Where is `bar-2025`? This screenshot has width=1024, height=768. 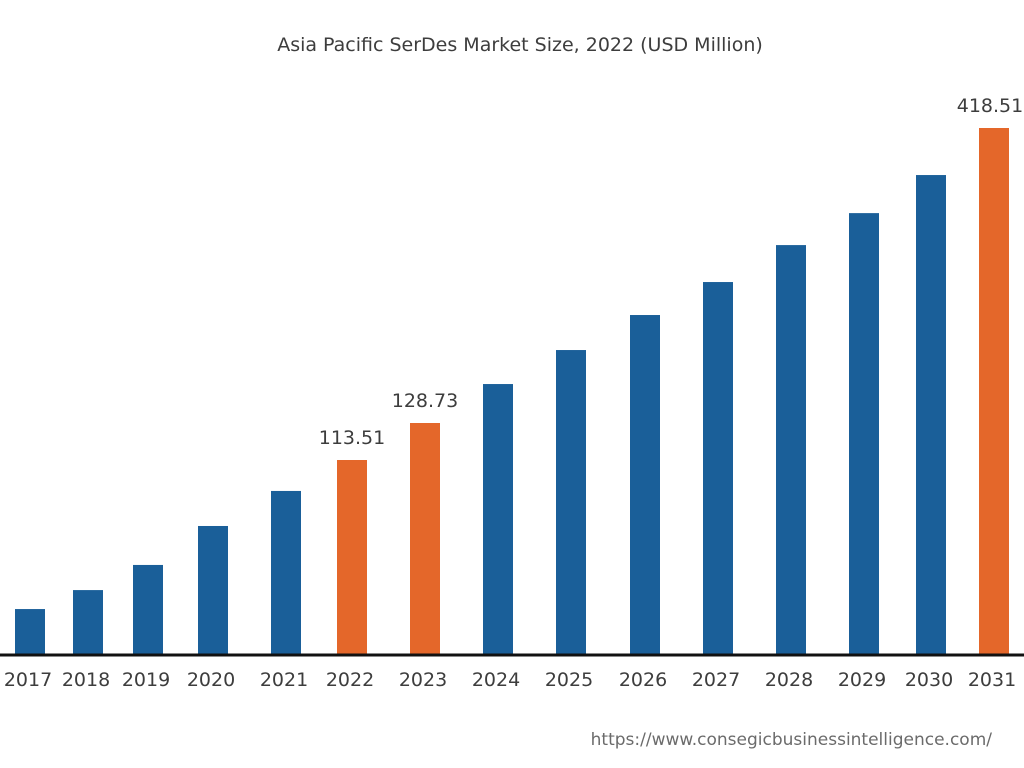 bar-2025 is located at coordinates (571, 502).